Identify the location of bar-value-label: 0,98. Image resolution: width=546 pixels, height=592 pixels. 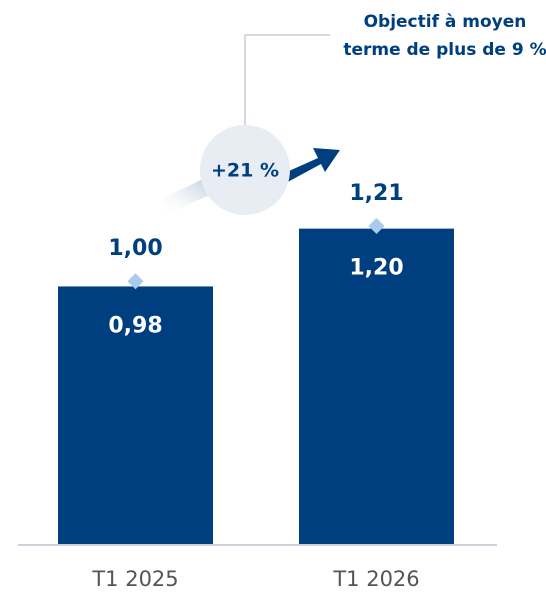
(135, 325).